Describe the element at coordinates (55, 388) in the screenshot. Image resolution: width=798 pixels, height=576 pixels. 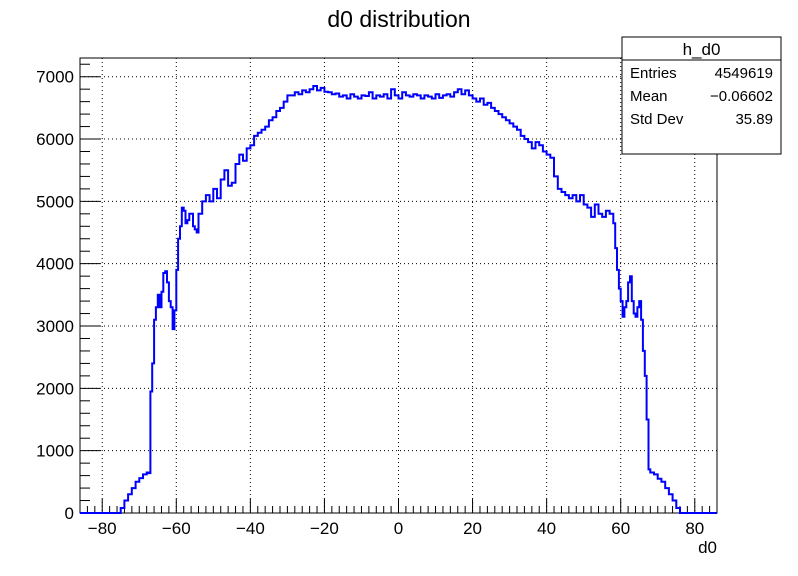
I see `y-tick-label: 2000` at that location.